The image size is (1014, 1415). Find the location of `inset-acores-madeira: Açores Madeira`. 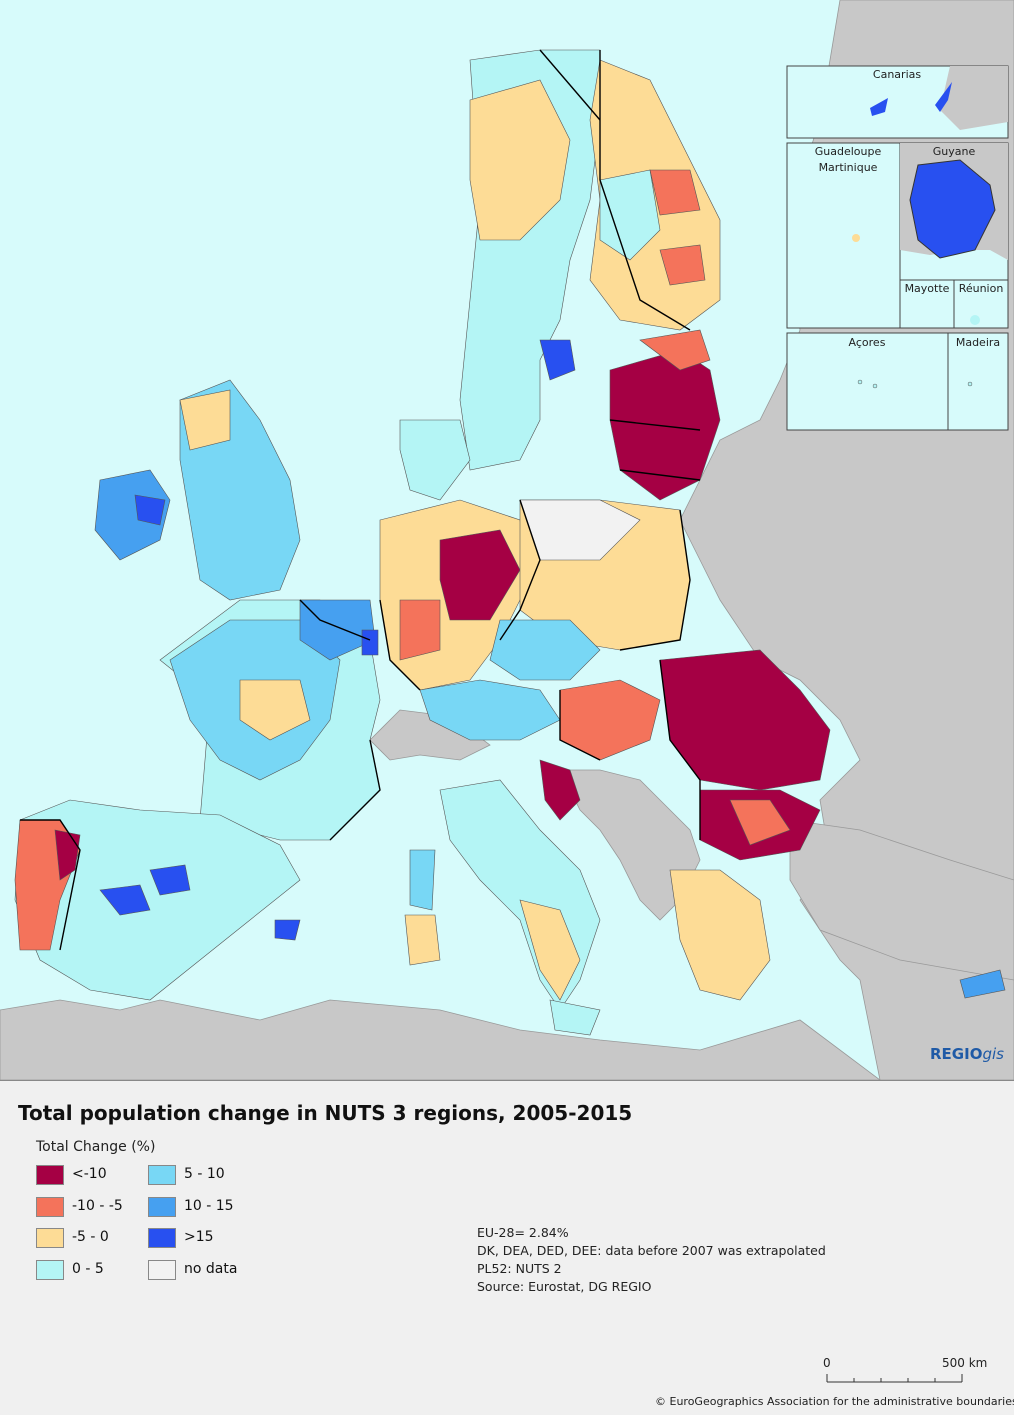

inset-acores-madeira: Açores Madeira is located at coordinates (897, 381).